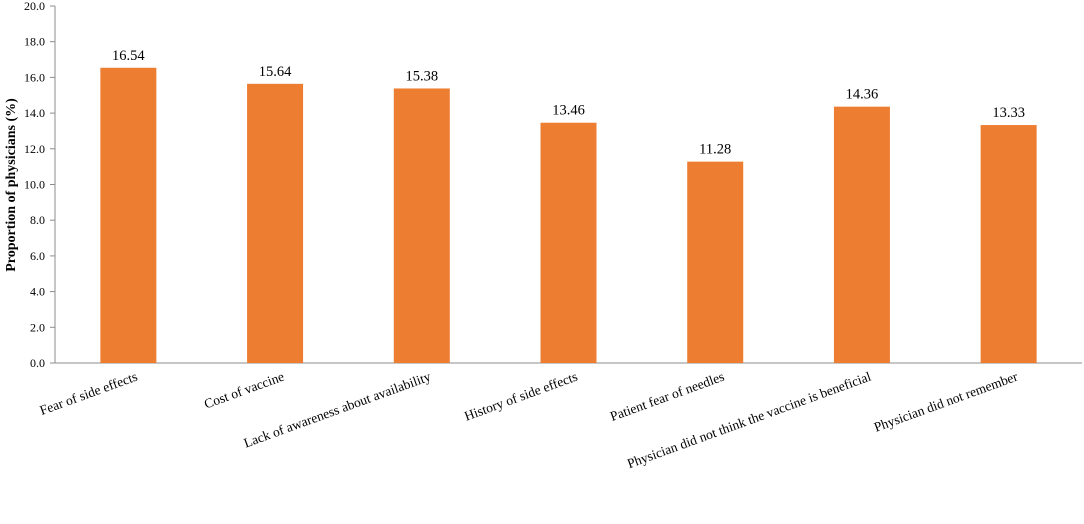 The width and height of the screenshot is (1084, 524). Describe the element at coordinates (34, 149) in the screenshot. I see `y-tick-label: 12.0` at that location.